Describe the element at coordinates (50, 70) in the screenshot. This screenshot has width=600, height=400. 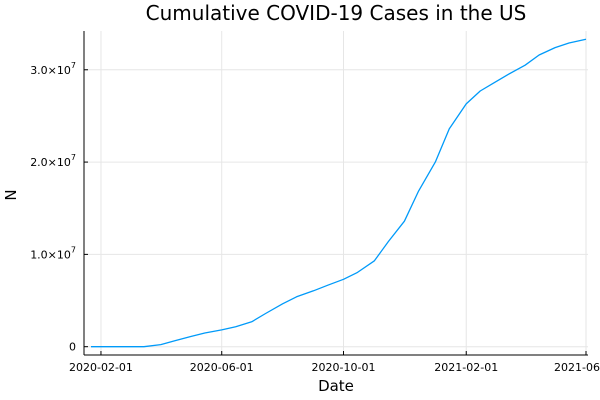
I see `y-tick-mantissa: 3.0×10` at that location.